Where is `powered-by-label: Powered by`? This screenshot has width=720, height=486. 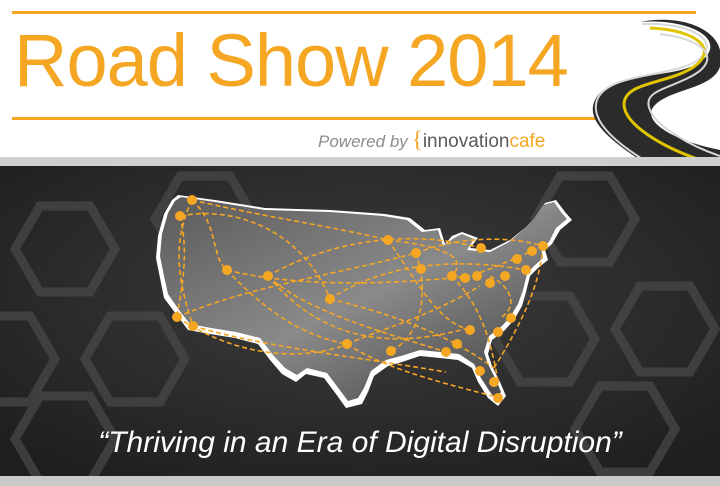
powered-by-label: Powered by is located at coordinates (363, 141).